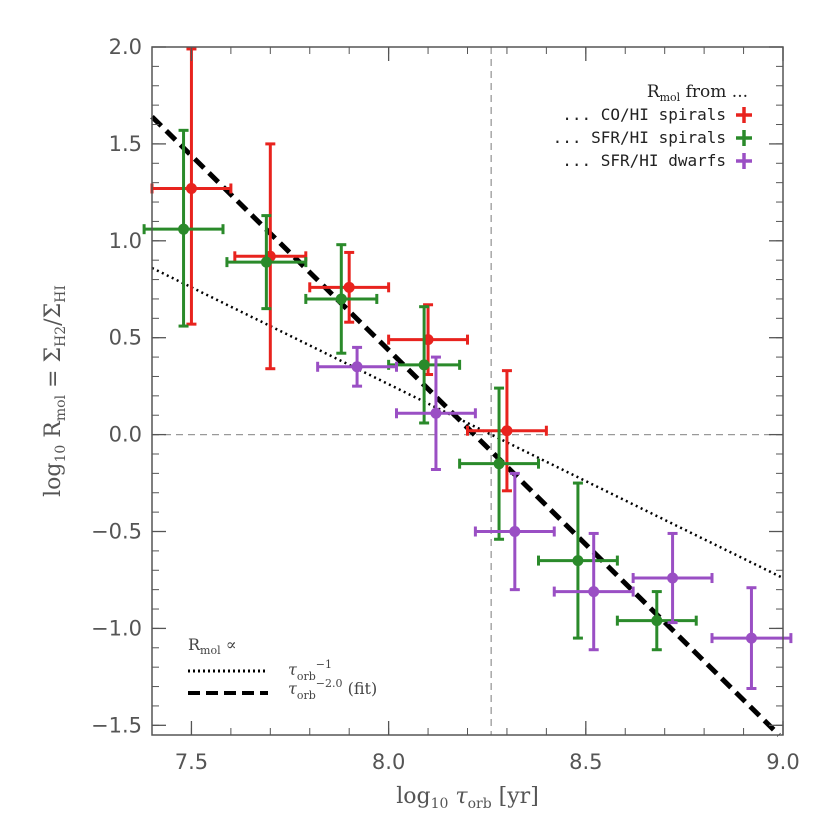  Describe the element at coordinates (639, 137) in the screenshot. I see `legend-entry-label: ... SFR/HI spirals` at that location.